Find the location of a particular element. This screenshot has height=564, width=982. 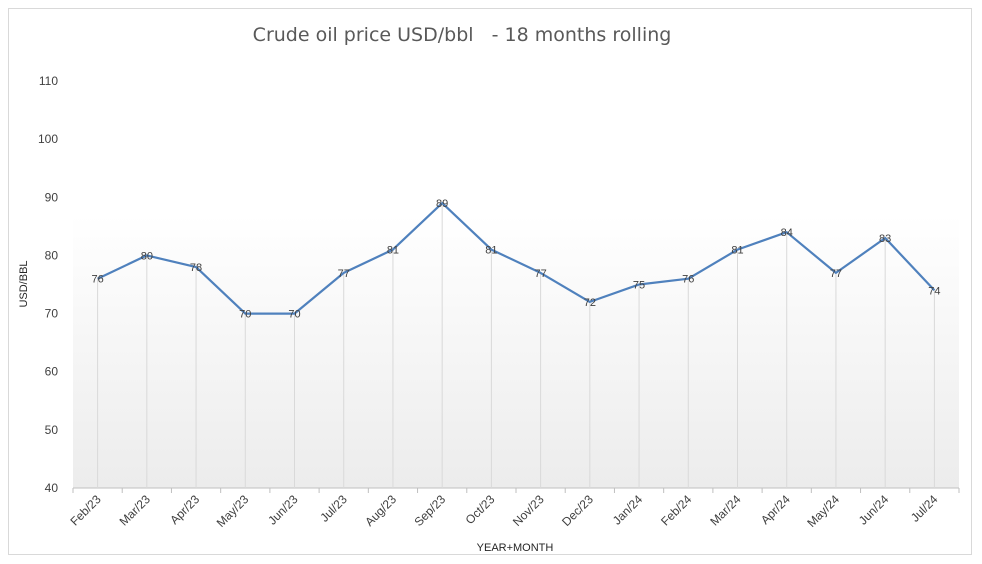

y-tick-label: 90 is located at coordinates (52, 197).